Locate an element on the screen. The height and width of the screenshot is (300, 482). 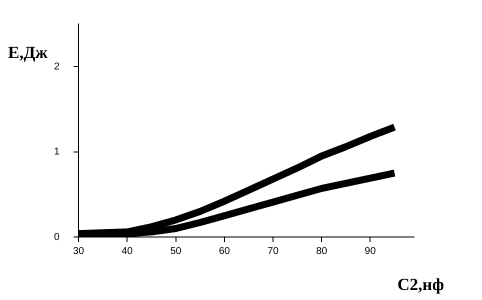
x-tick-label: 60 is located at coordinates (224, 251).